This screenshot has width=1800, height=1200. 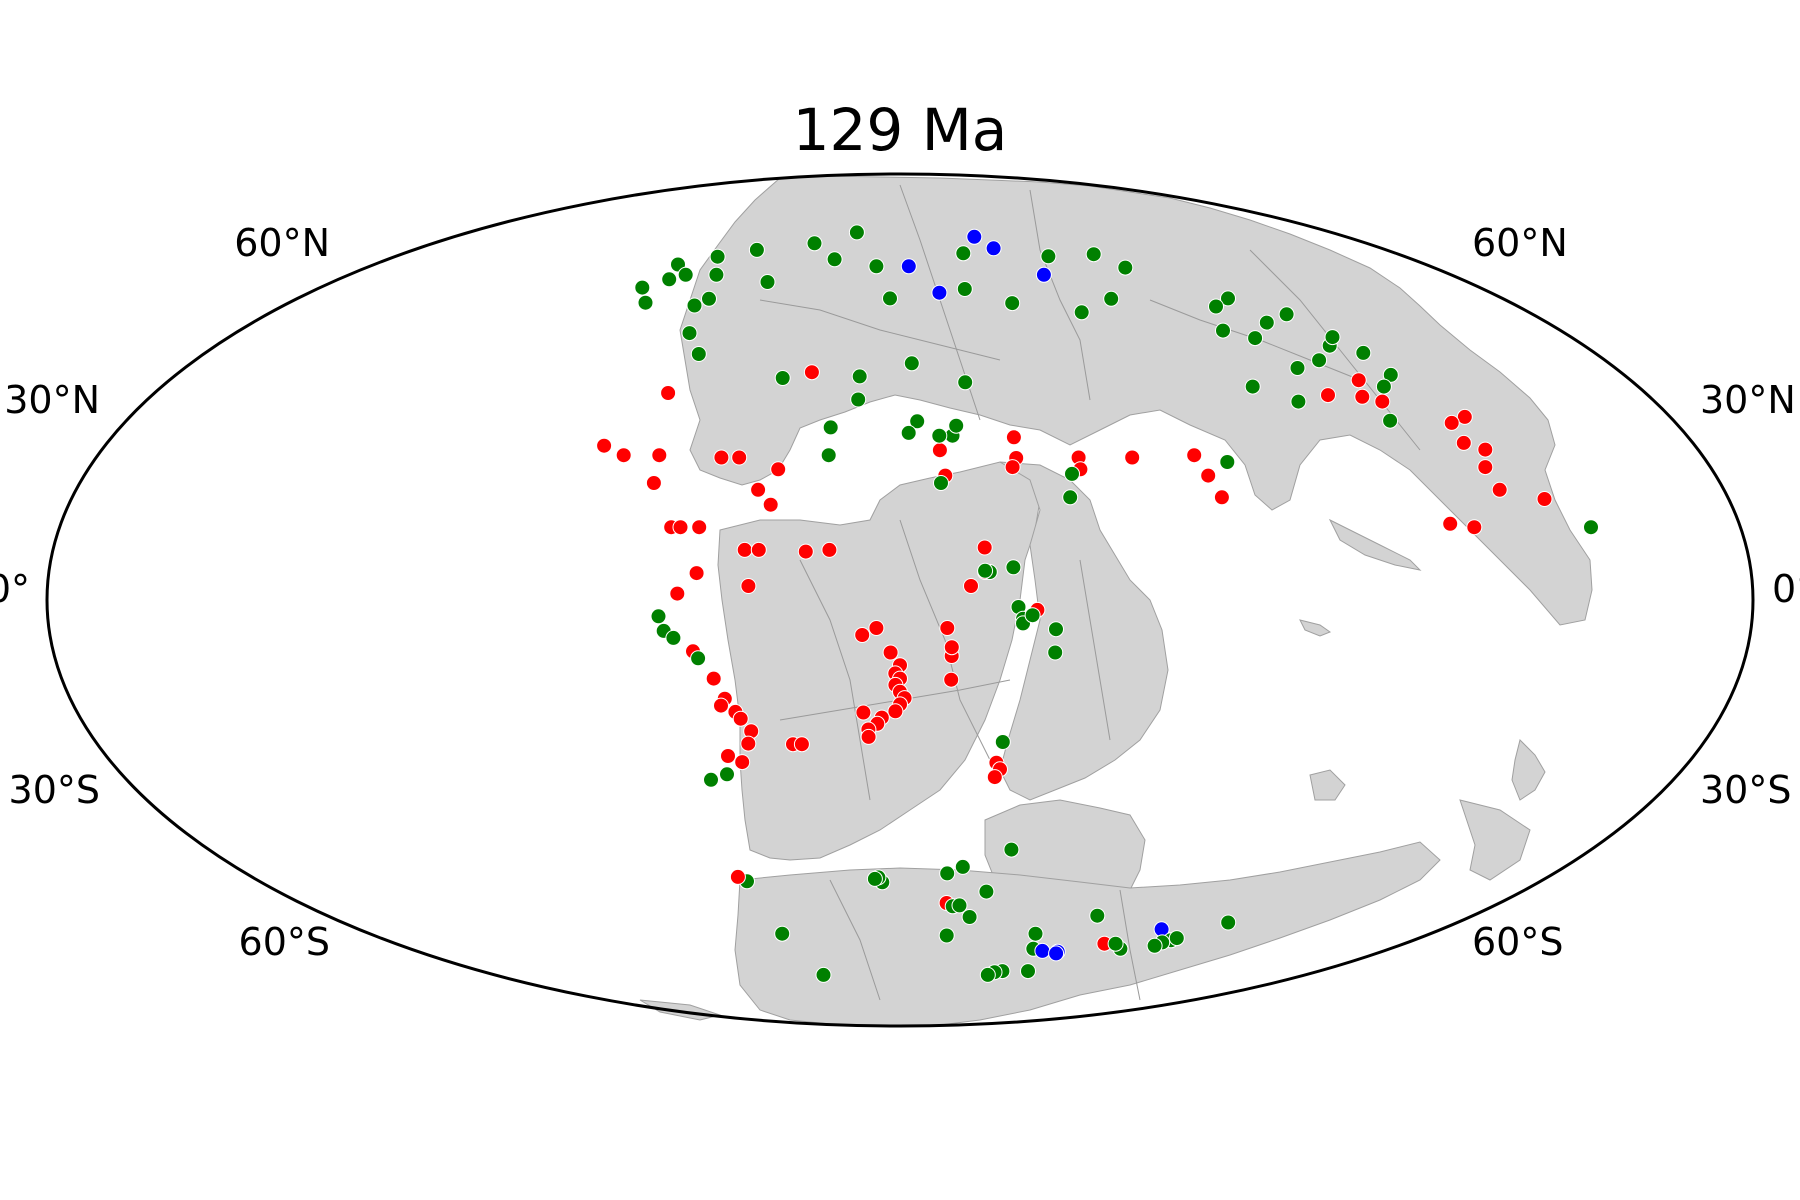 What do you see at coordinates (284, 942) in the screenshot?
I see `lat-label-left-60s: 60°S` at bounding box center [284, 942].